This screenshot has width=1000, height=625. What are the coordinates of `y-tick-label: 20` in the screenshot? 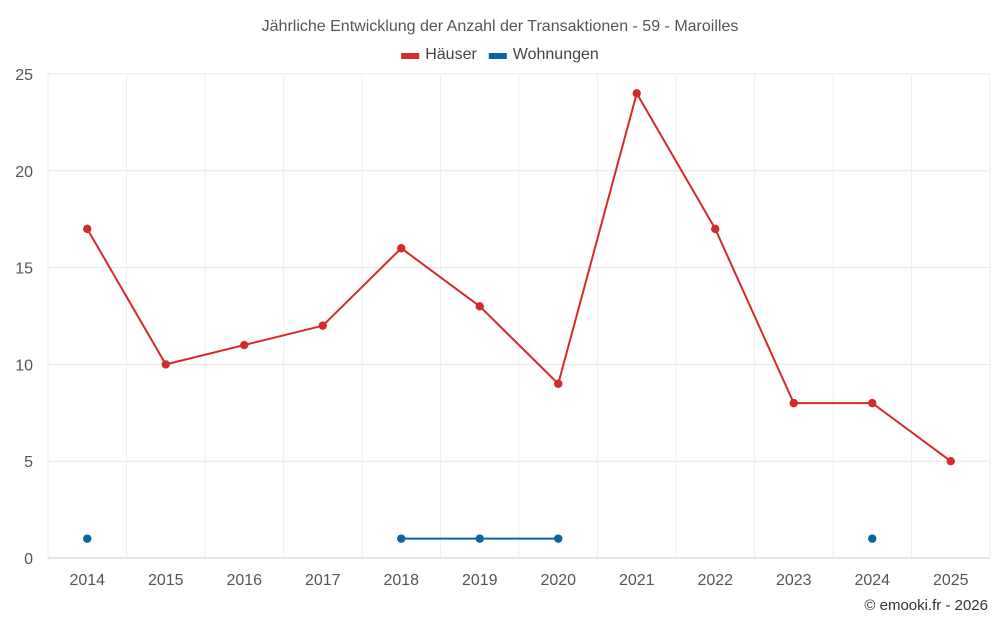 It's located at (24, 172).